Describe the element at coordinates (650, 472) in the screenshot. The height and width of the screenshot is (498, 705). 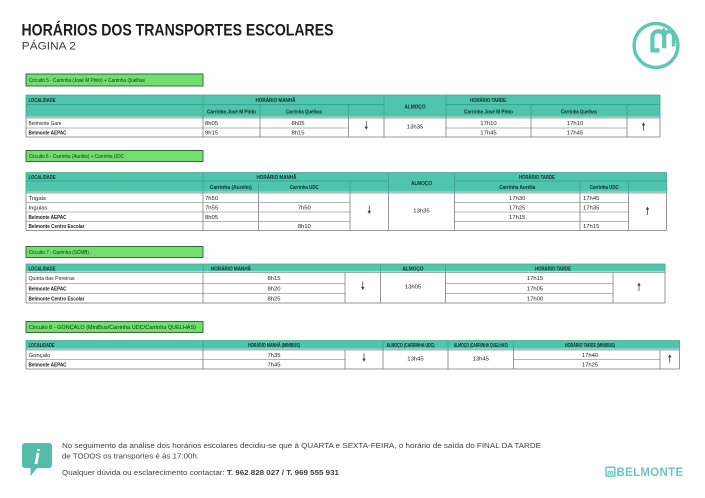
I see `svg-text: BELMONTE` at that location.